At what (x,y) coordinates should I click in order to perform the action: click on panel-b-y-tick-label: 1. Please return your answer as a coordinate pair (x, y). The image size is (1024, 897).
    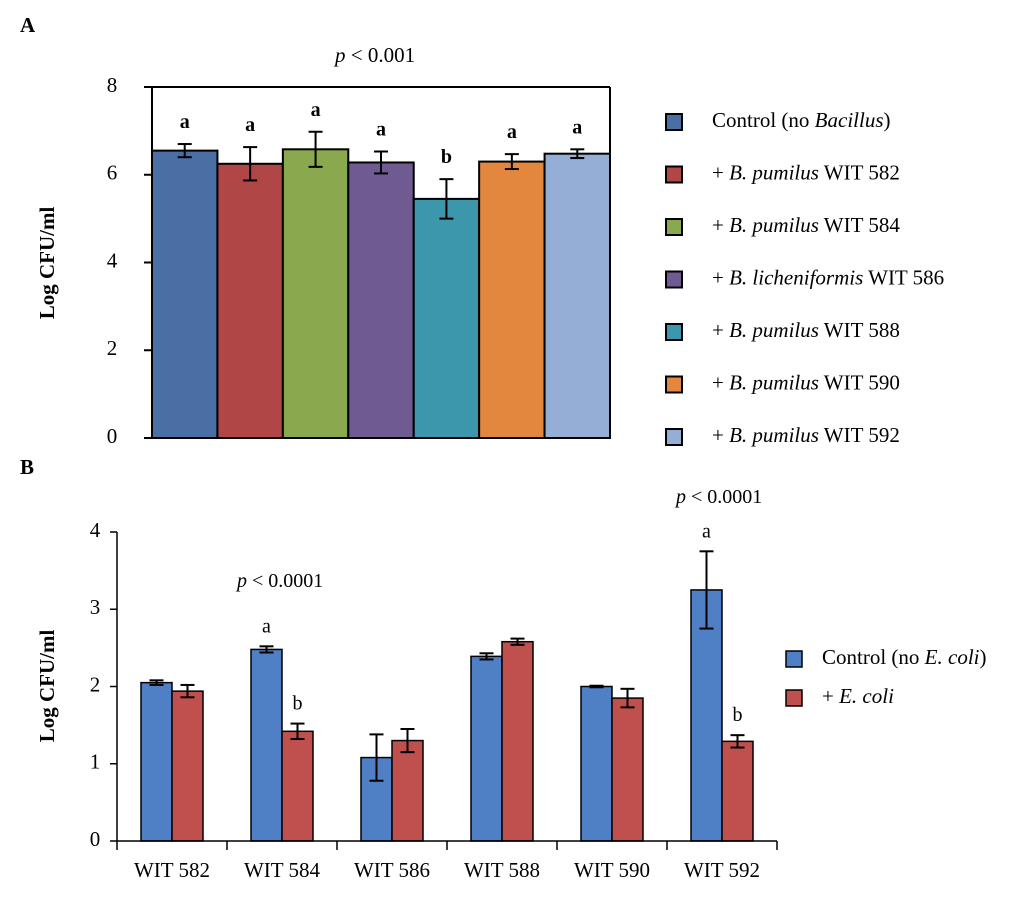
    Looking at the image, I should click on (95, 762).